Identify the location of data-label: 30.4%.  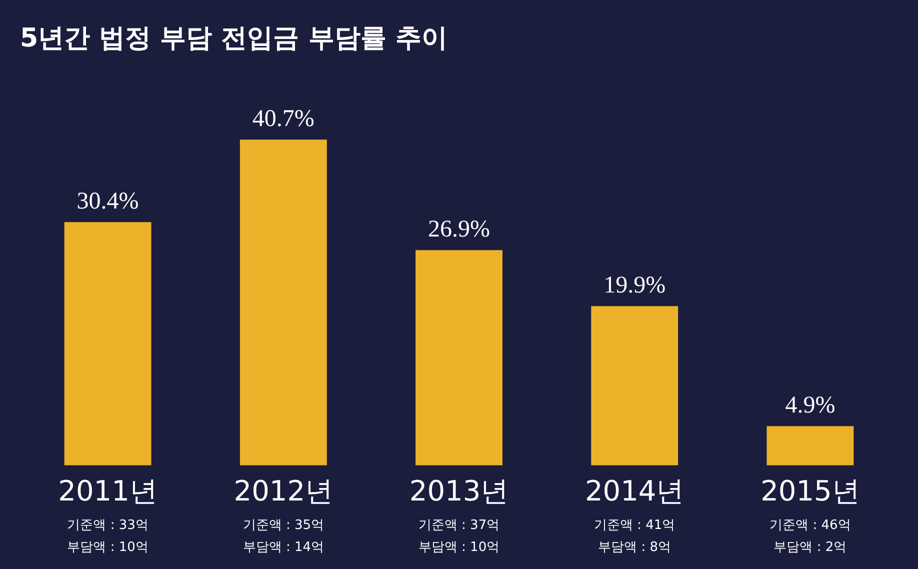
(107, 201).